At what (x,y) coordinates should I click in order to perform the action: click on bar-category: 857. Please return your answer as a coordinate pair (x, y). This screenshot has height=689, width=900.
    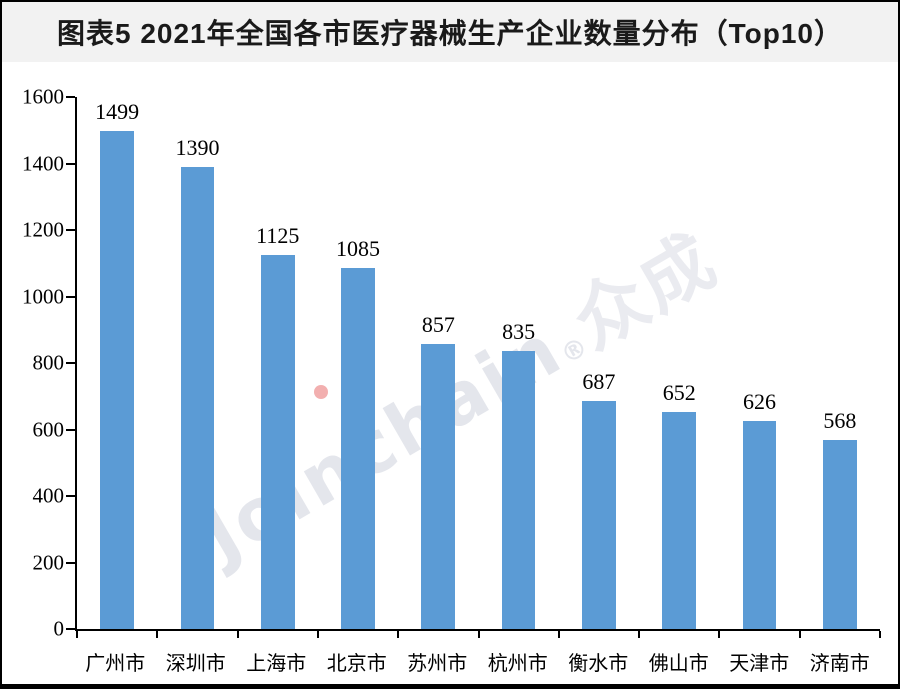
    Looking at the image, I should click on (438, 363).